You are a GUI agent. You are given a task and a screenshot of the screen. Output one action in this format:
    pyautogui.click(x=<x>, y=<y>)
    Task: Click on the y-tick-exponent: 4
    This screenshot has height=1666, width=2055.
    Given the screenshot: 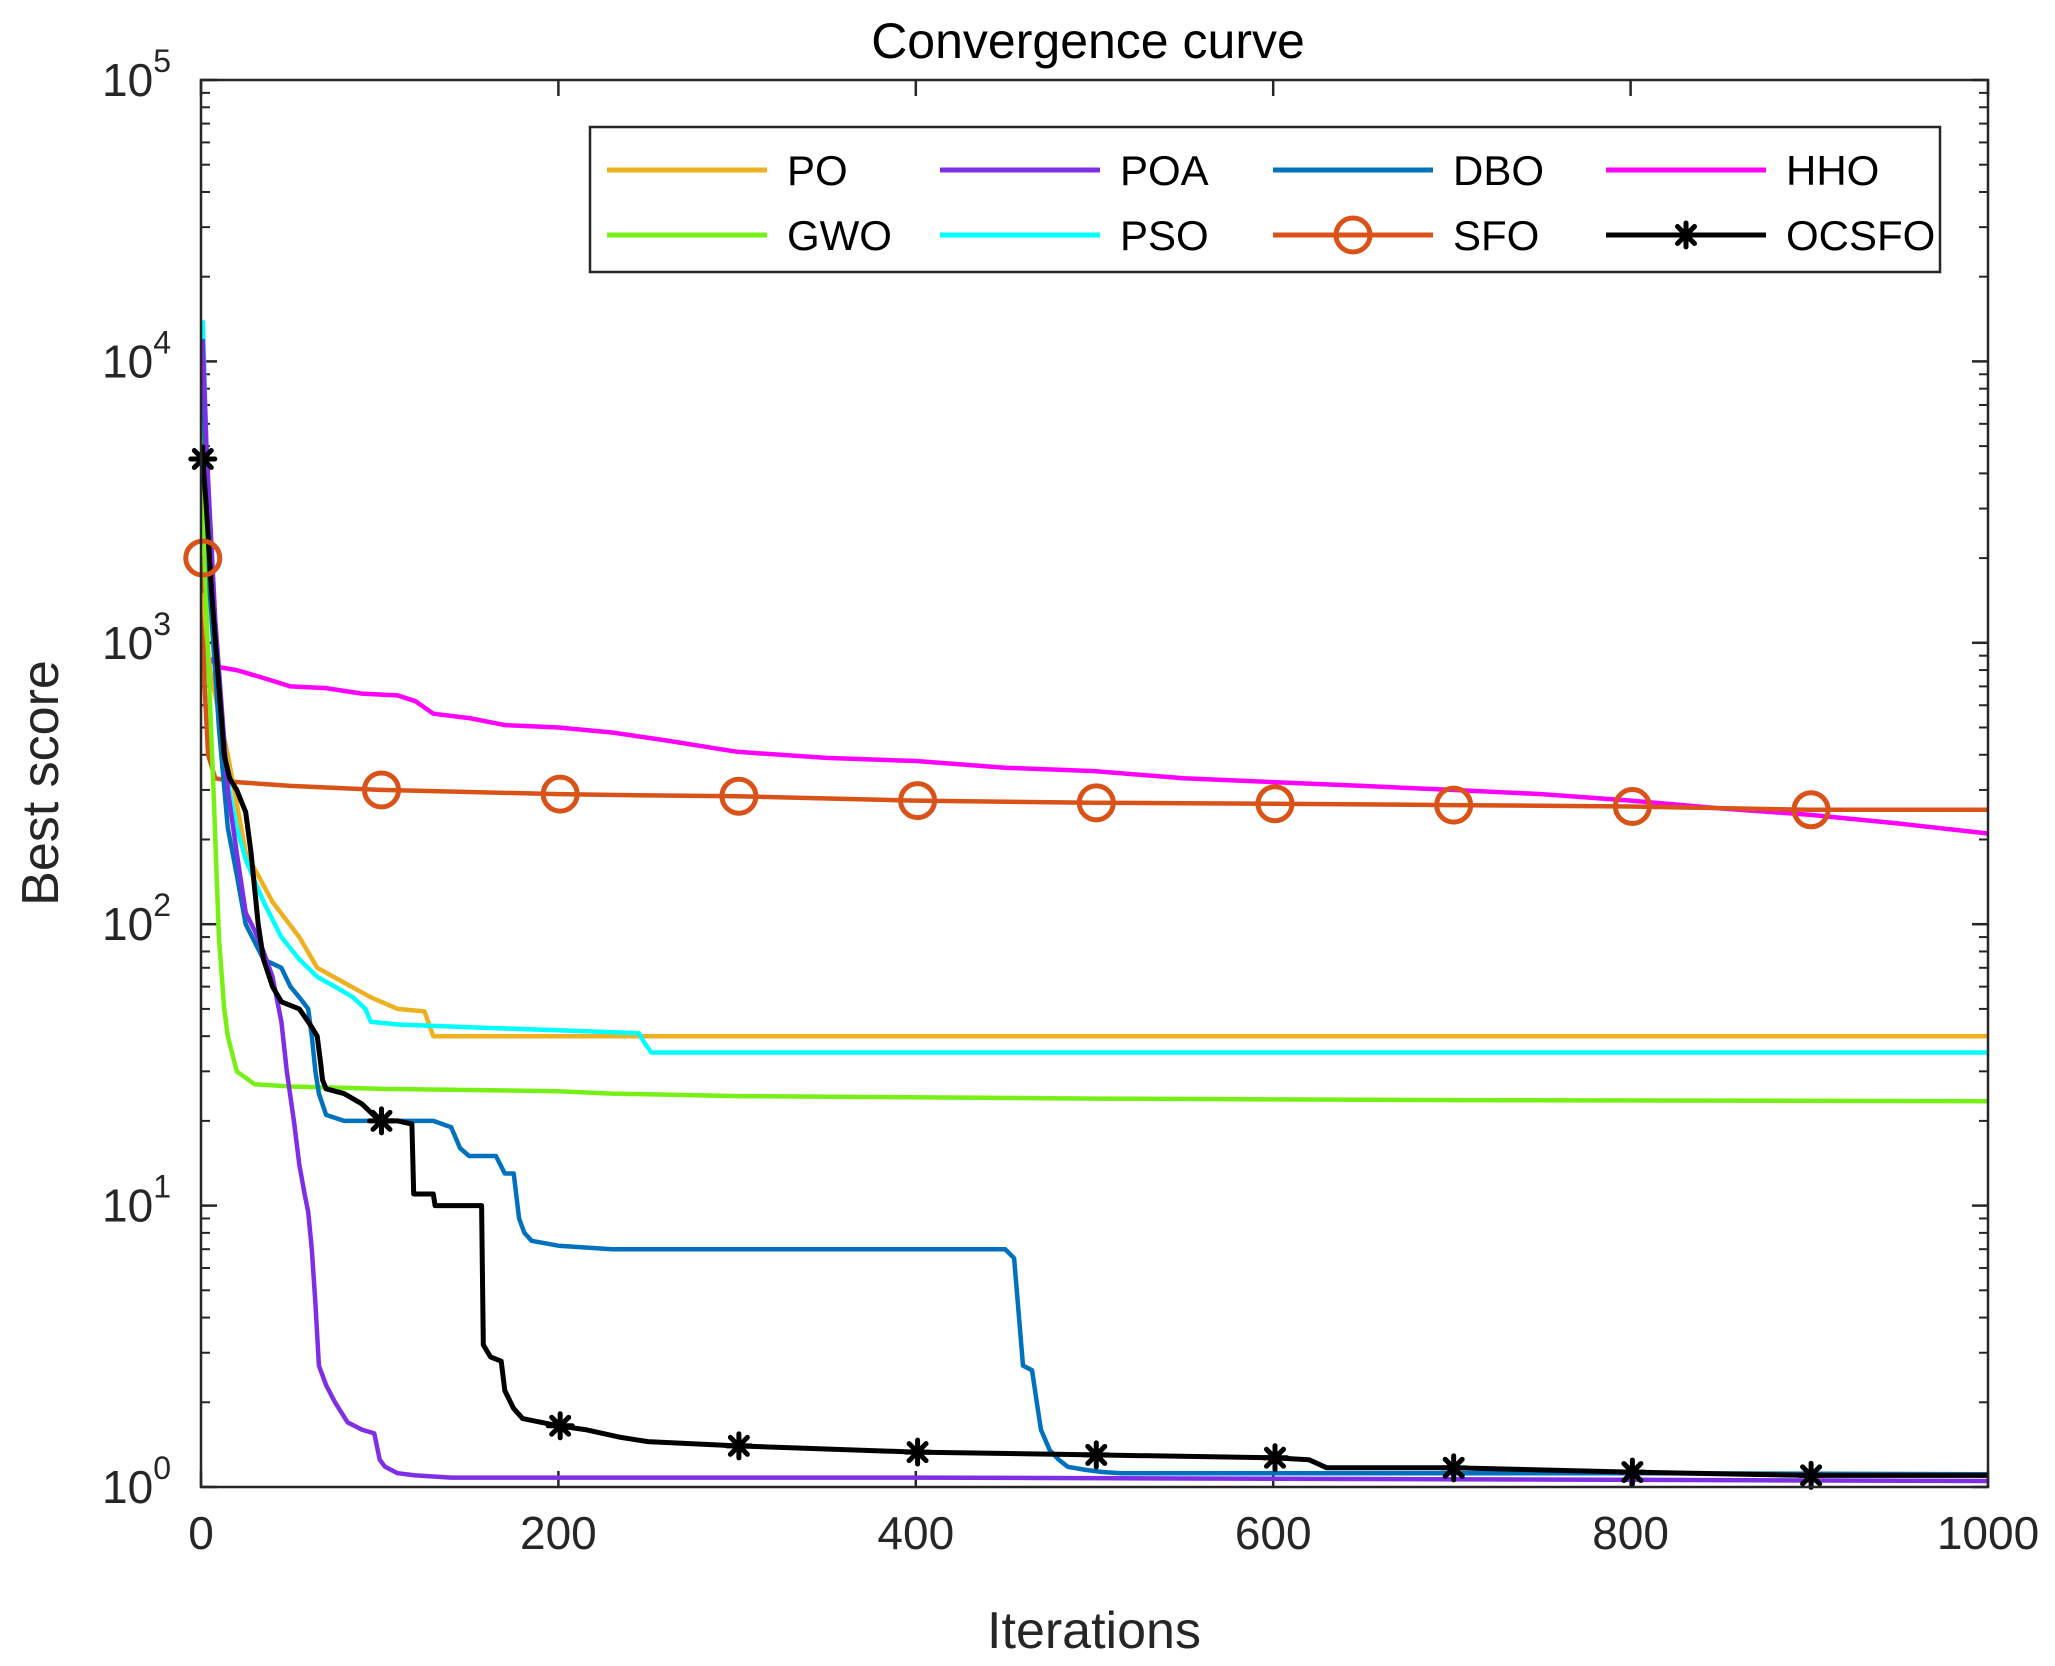 What is the action you would take?
    pyautogui.click(x=162, y=342)
    